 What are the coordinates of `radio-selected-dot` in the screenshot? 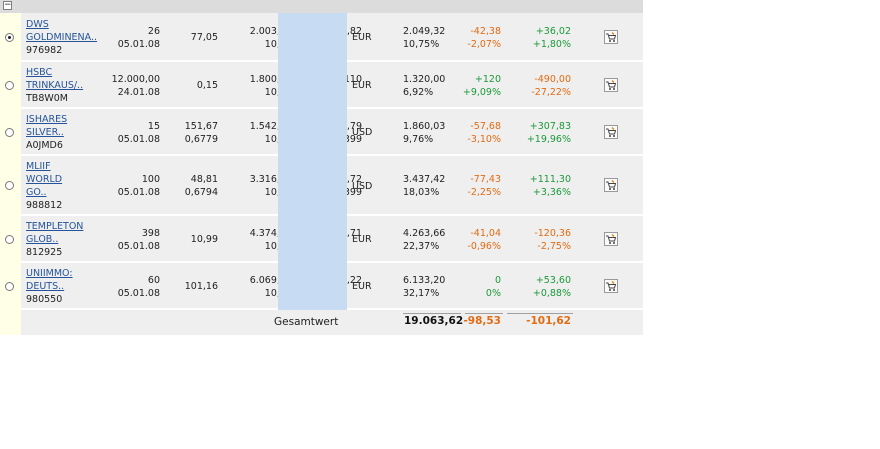 It's located at (9, 37).